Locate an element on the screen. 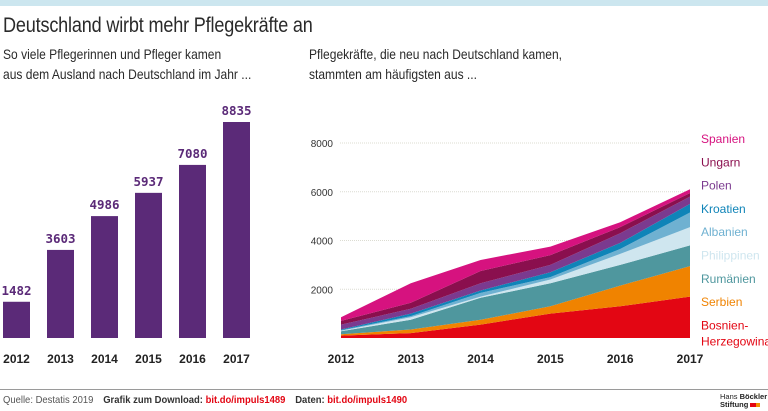 Image resolution: width=768 pixels, height=411 pixels. area-series-bosnien-herzegowina is located at coordinates (515, 317).